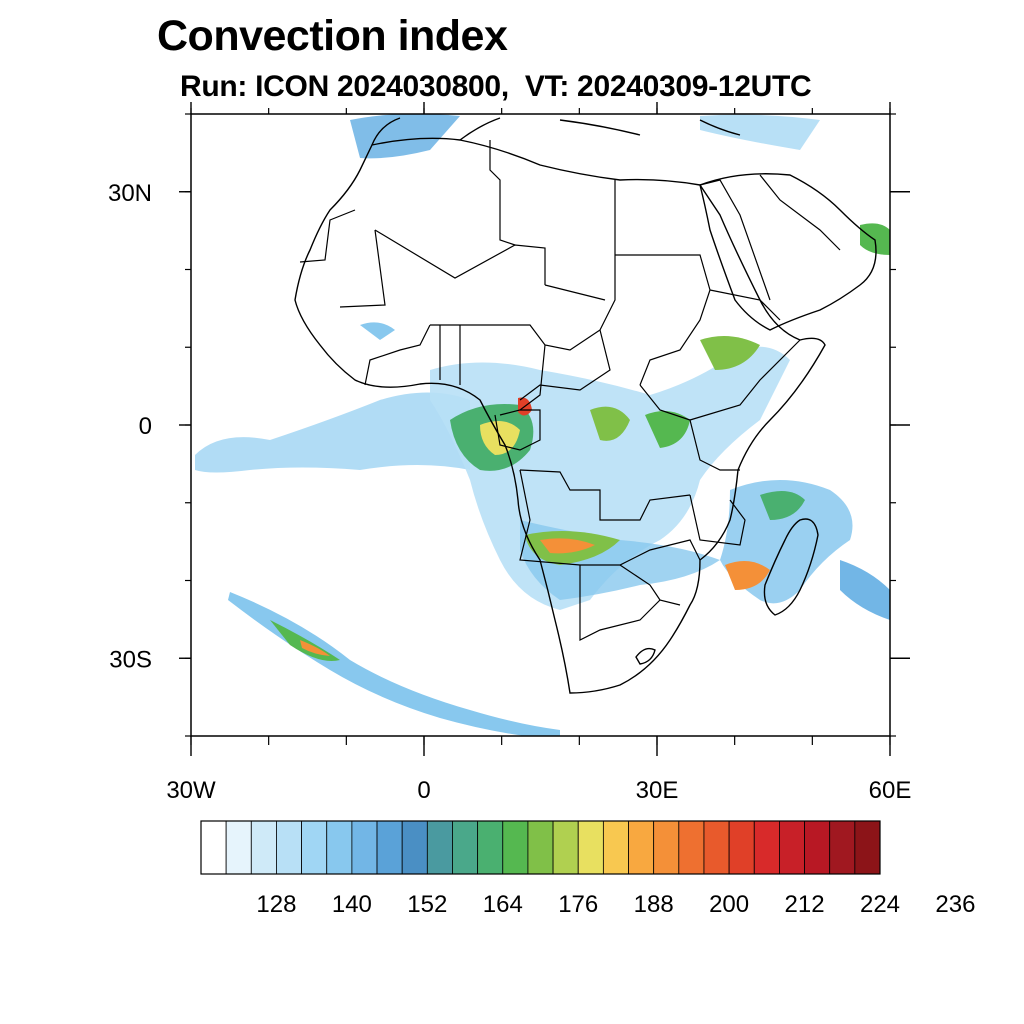  I want to click on colorbar-label: 212, so click(805, 904).